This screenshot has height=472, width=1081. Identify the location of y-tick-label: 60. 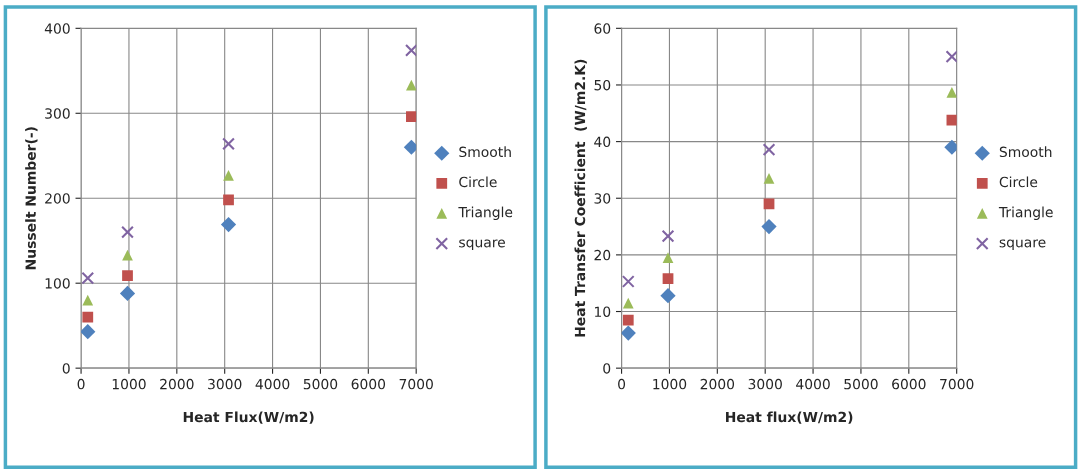
(602, 28).